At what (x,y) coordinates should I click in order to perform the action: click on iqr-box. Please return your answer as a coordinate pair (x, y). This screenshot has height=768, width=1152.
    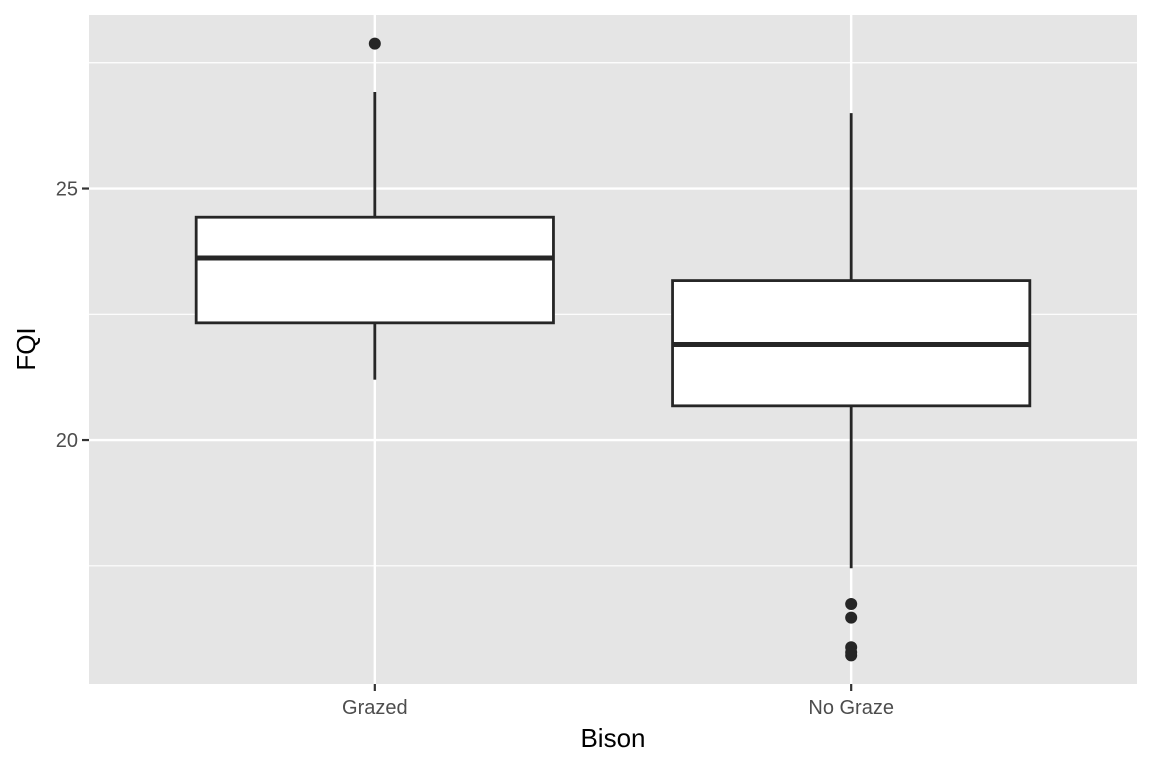
    Looking at the image, I should click on (374, 270).